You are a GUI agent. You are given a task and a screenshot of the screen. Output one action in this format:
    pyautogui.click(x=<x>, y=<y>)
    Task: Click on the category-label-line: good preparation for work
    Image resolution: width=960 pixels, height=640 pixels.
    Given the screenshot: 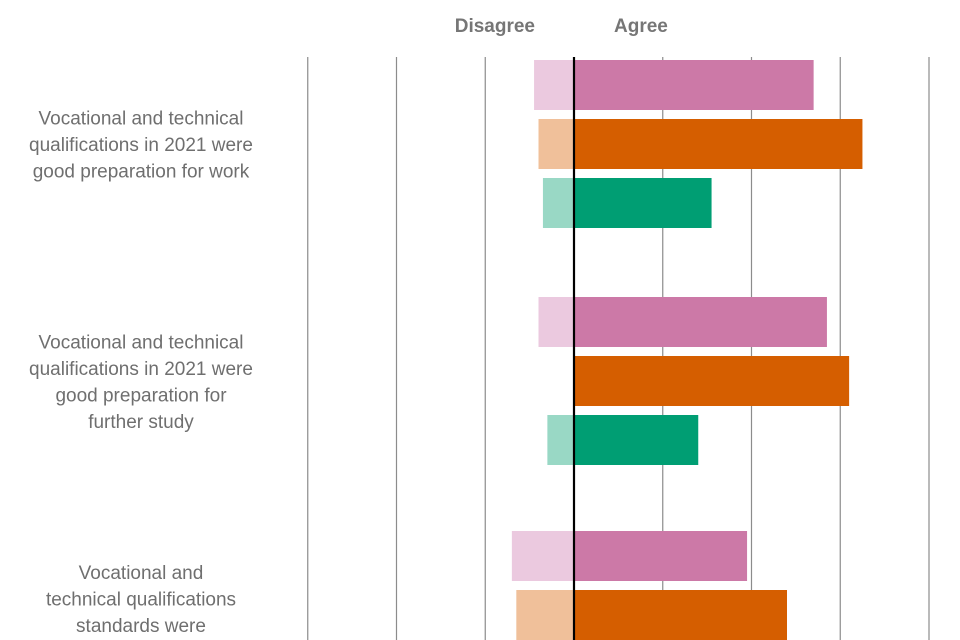 What is the action you would take?
    pyautogui.click(x=141, y=172)
    